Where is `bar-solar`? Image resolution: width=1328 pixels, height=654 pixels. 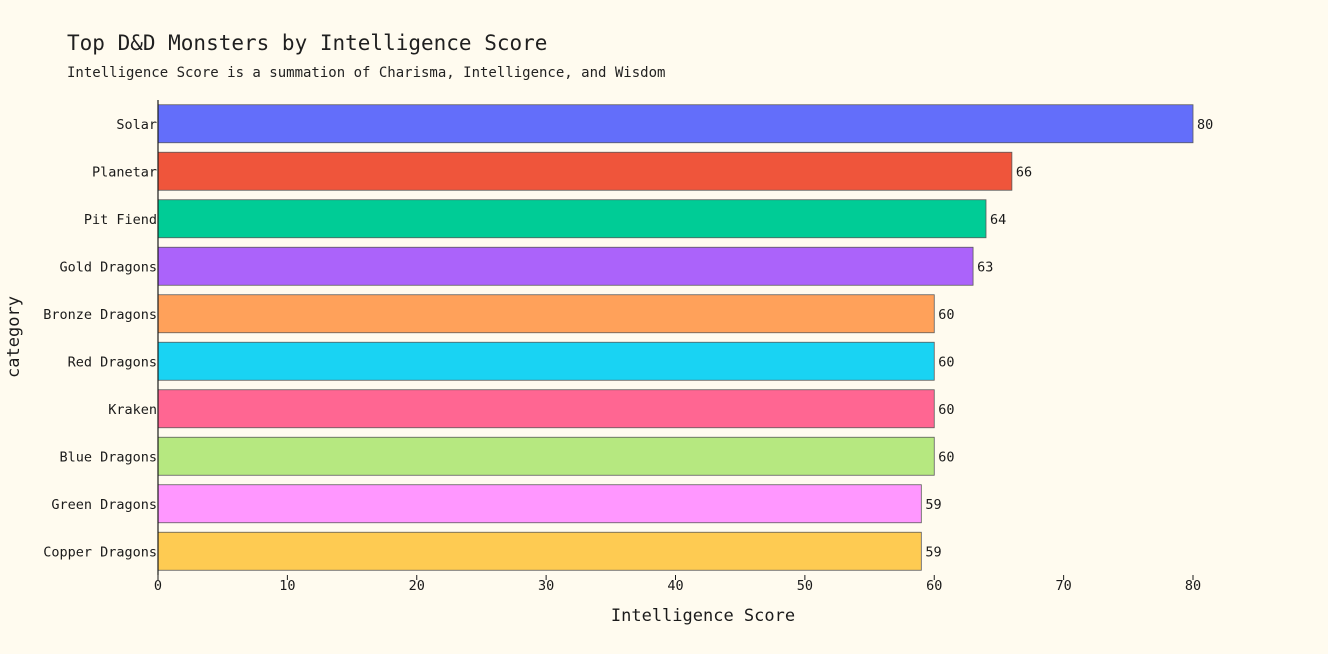 bar-solar is located at coordinates (675, 124).